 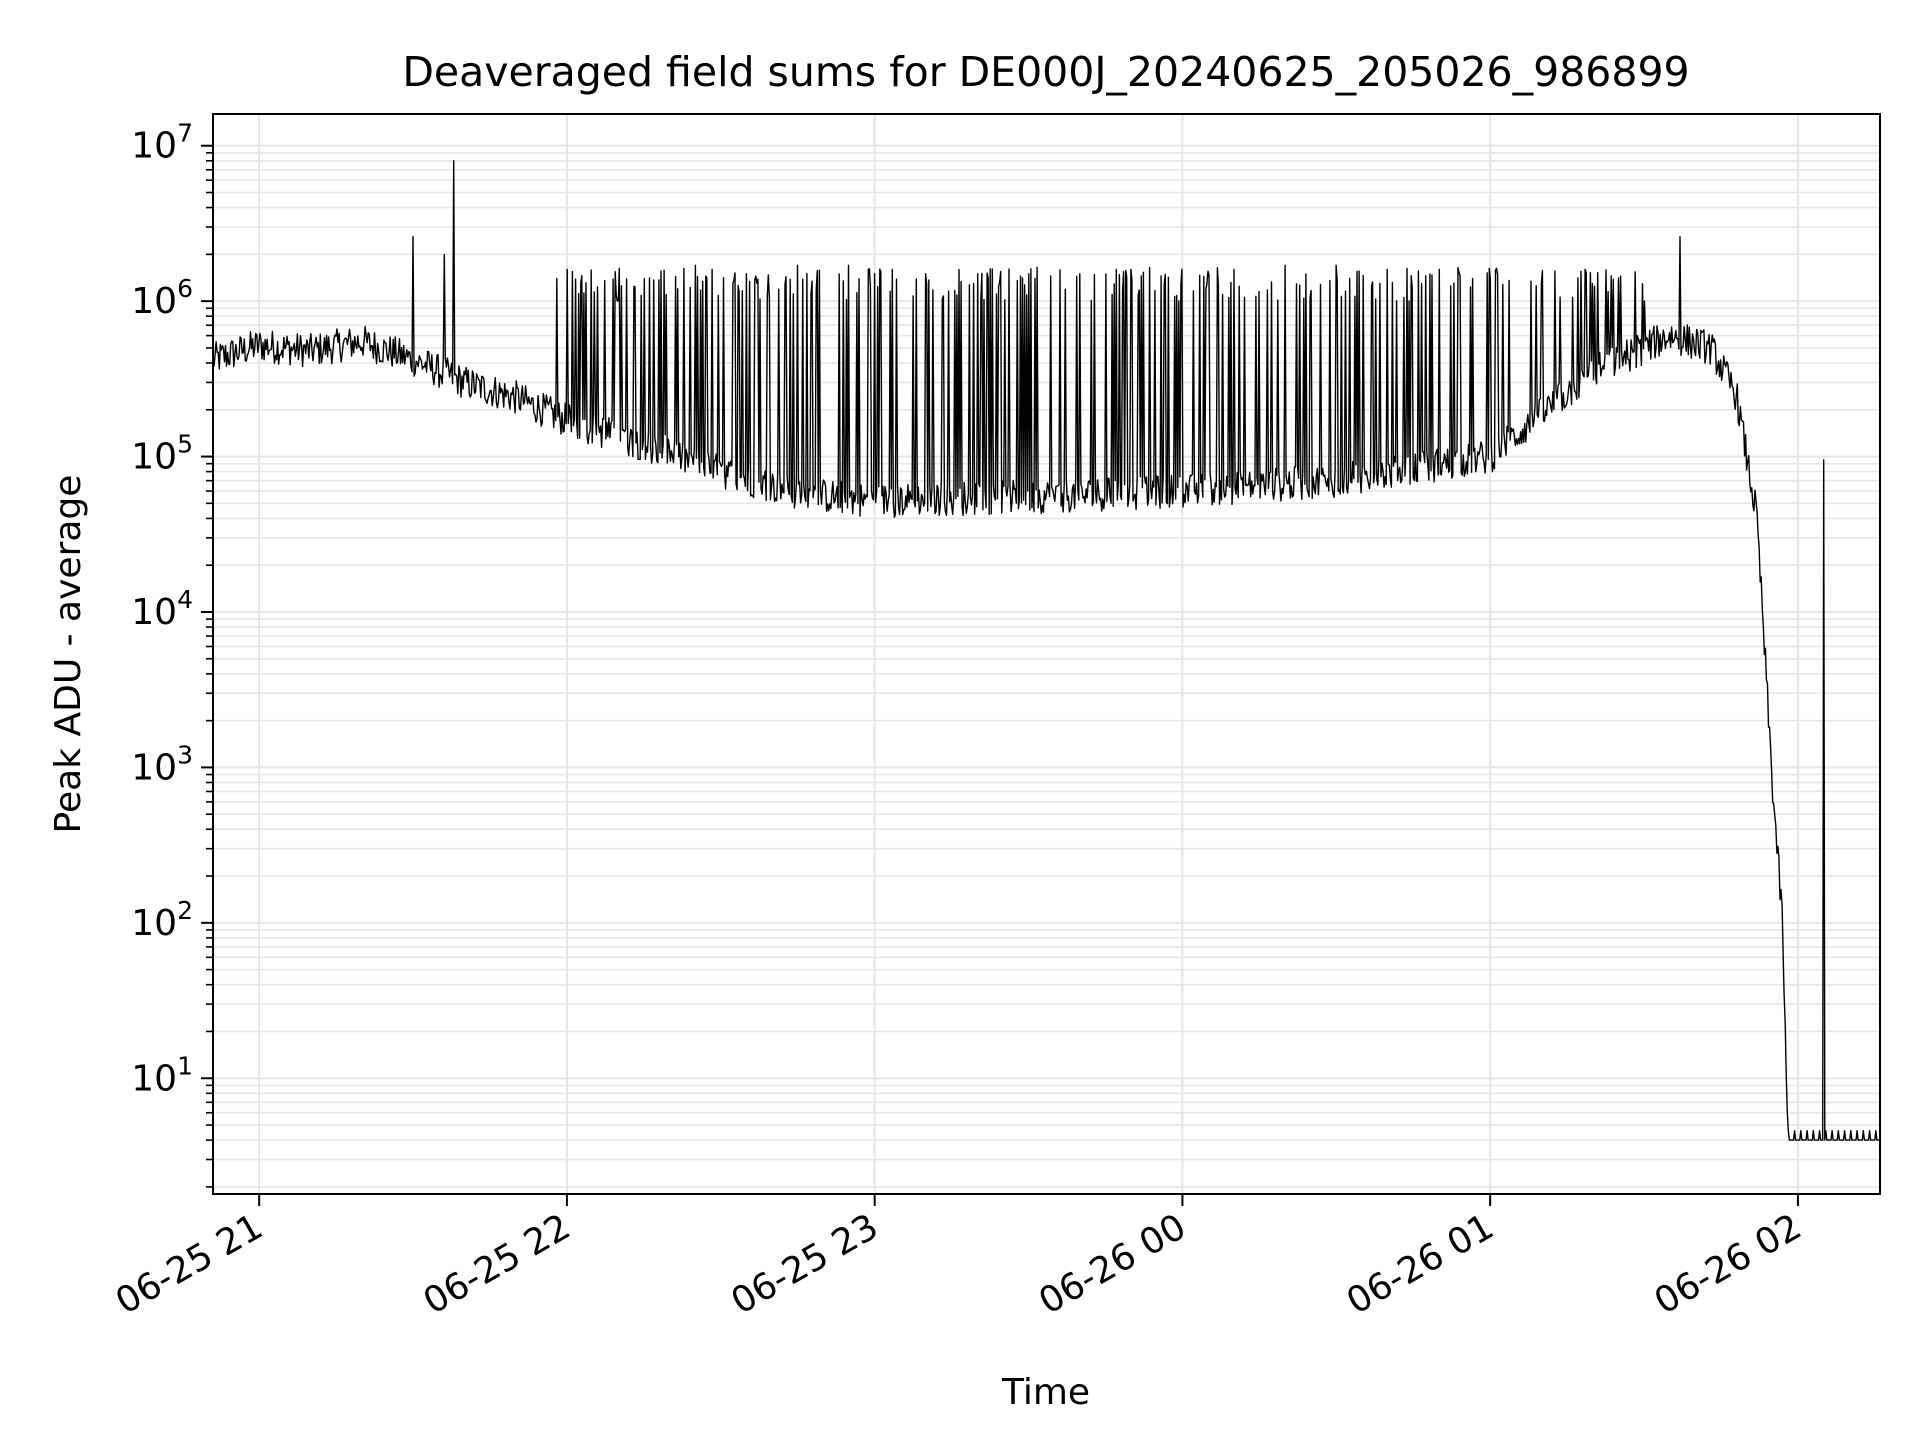 I want to click on x-tick-label: 06-25 22, so click(x=497, y=1264).